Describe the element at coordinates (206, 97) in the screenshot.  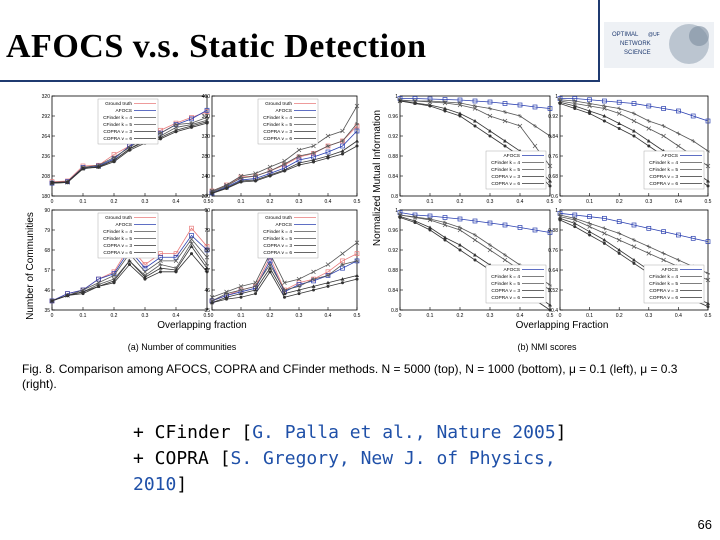
I see `y-tick-label: 400` at that location.